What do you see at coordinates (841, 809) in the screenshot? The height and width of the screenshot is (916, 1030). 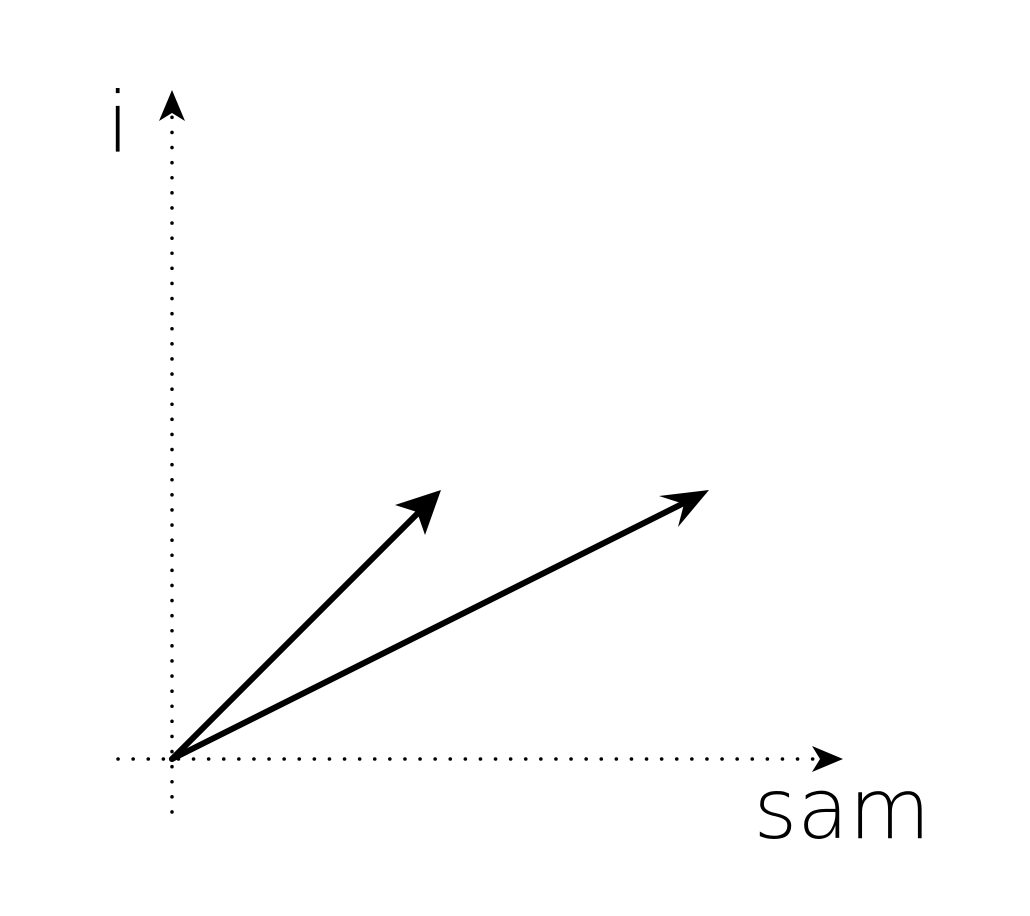 I see `x-axis-label: sam` at bounding box center [841, 809].